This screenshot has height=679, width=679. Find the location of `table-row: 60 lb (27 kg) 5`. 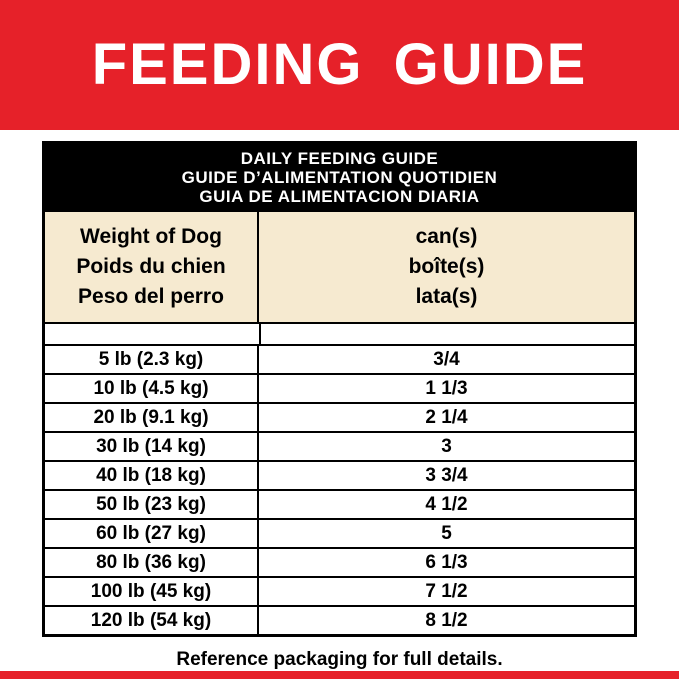

table-row: 60 lb (27 kg) 5 is located at coordinates (339, 532).